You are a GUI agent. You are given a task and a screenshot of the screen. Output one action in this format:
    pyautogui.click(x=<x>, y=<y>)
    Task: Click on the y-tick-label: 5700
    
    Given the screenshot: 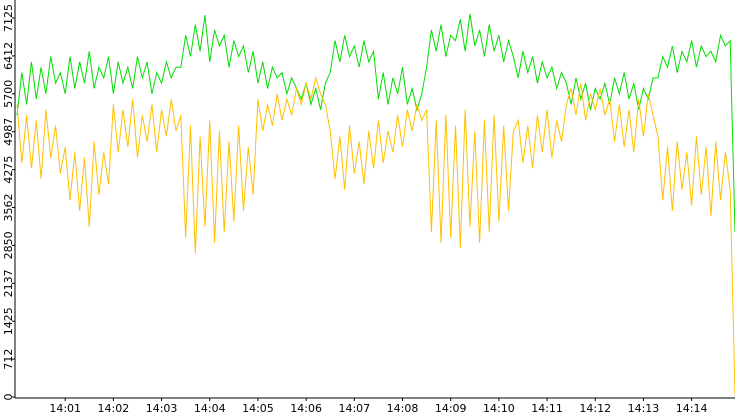 What is the action you would take?
    pyautogui.click(x=8, y=94)
    